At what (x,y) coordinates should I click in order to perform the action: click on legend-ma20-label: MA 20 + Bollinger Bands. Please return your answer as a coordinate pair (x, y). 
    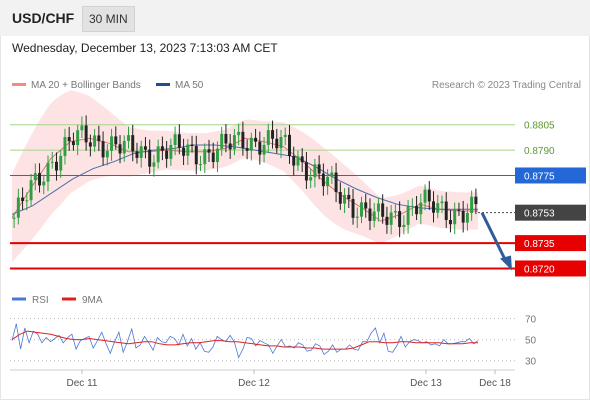
    Looking at the image, I should click on (86, 85).